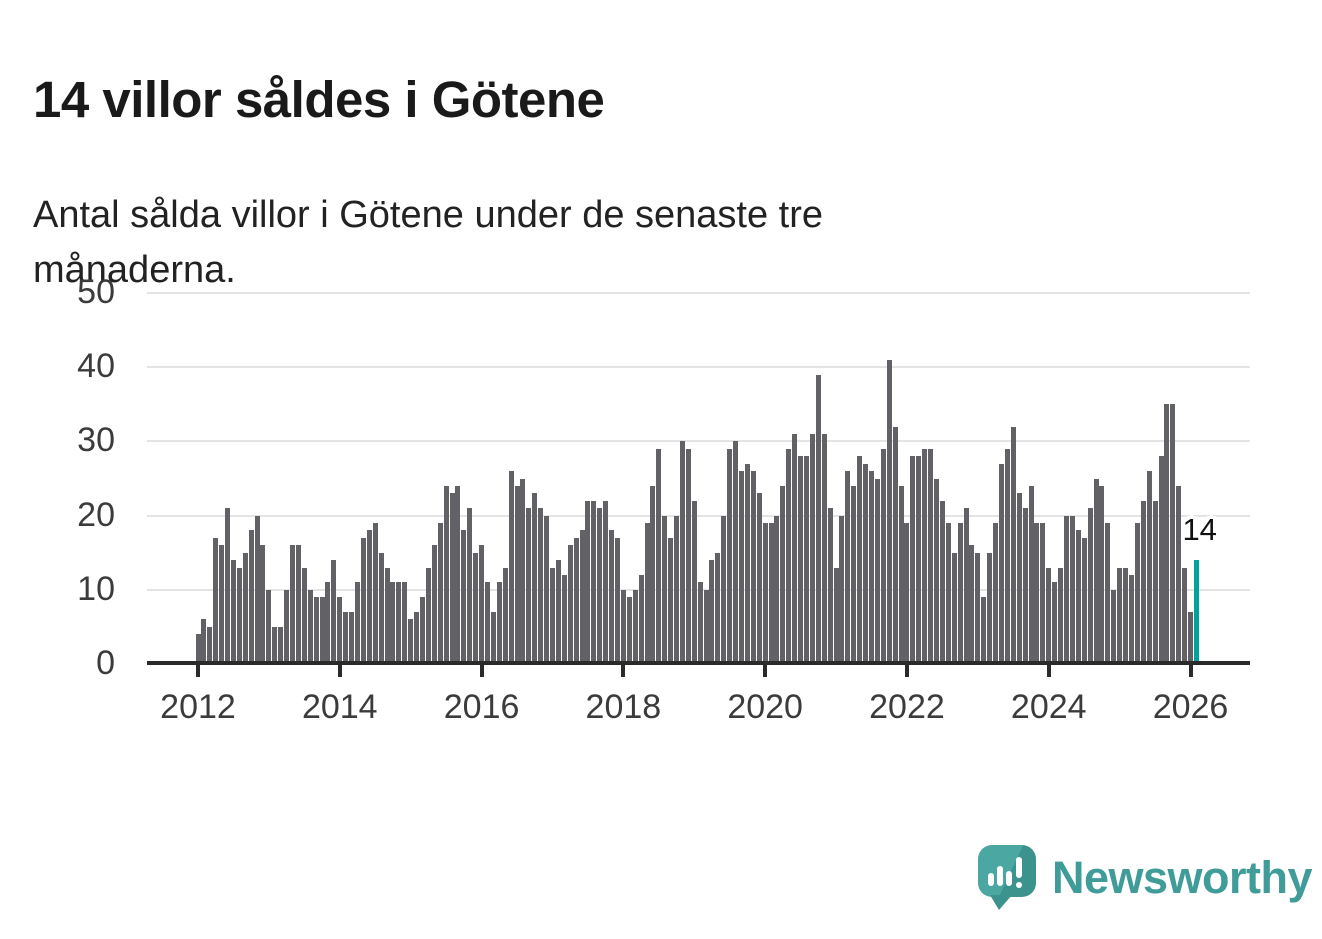 The width and height of the screenshot is (1322, 939). Describe the element at coordinates (319, 100) in the screenshot. I see `page-title: 14 villor såldes i Götene` at that location.